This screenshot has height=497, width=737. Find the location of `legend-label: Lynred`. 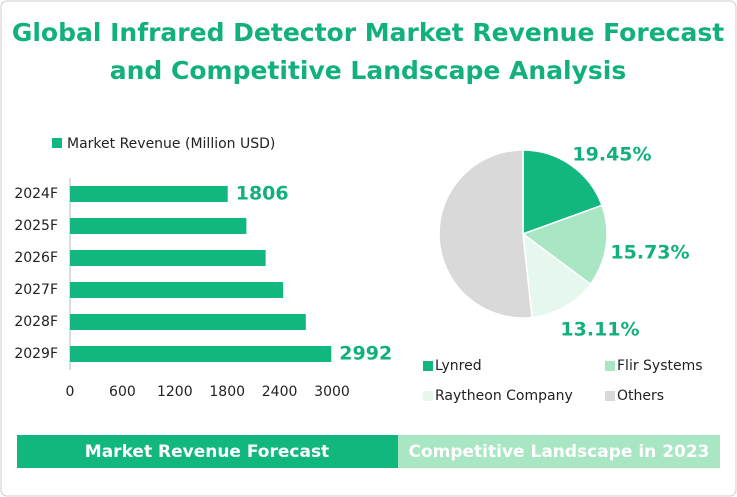

legend-label: Lynred is located at coordinates (458, 366).